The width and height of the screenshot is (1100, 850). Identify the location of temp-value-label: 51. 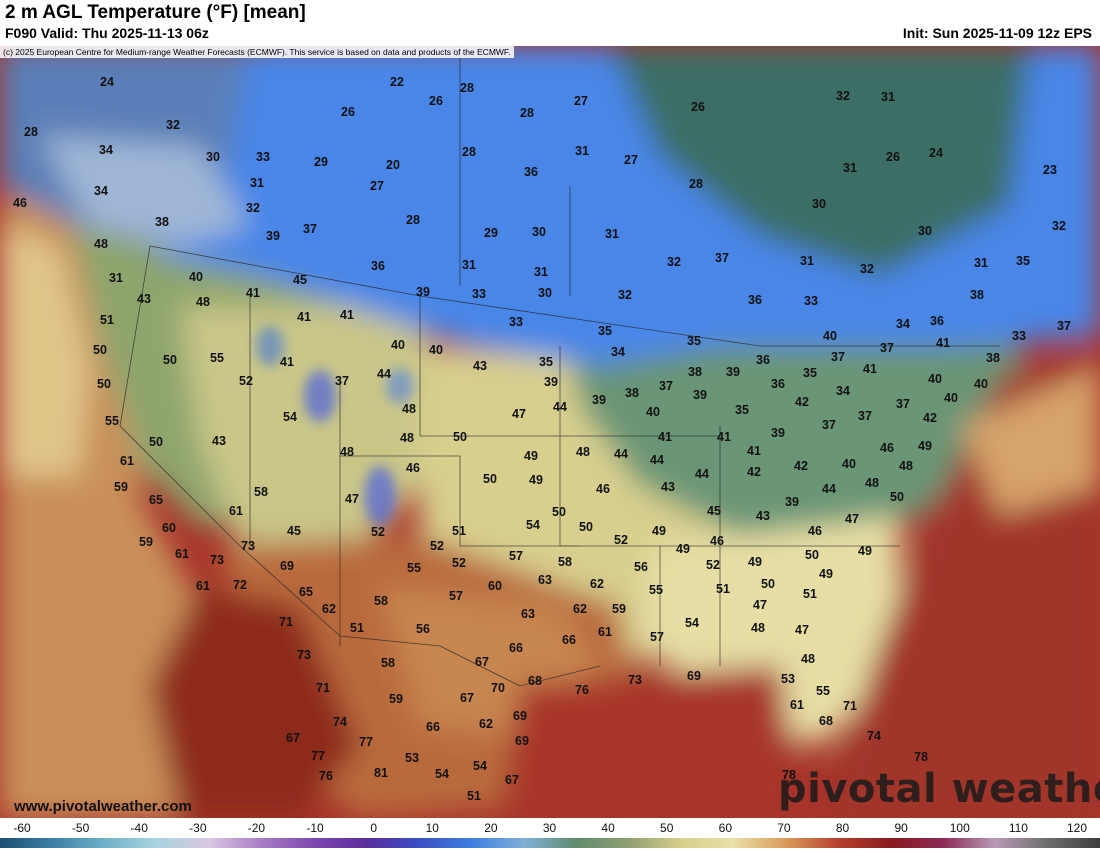
(357, 628).